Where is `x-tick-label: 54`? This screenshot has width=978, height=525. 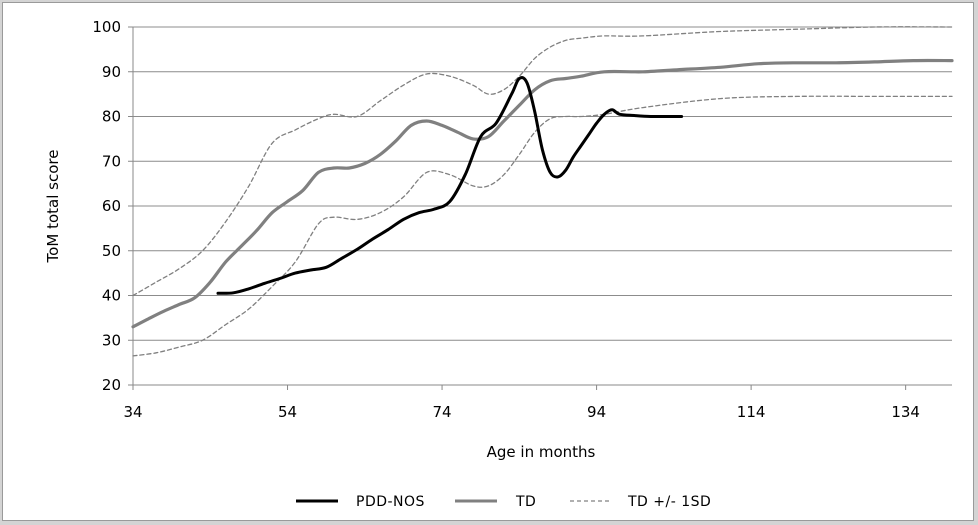 x-tick-label: 54 is located at coordinates (287, 412).